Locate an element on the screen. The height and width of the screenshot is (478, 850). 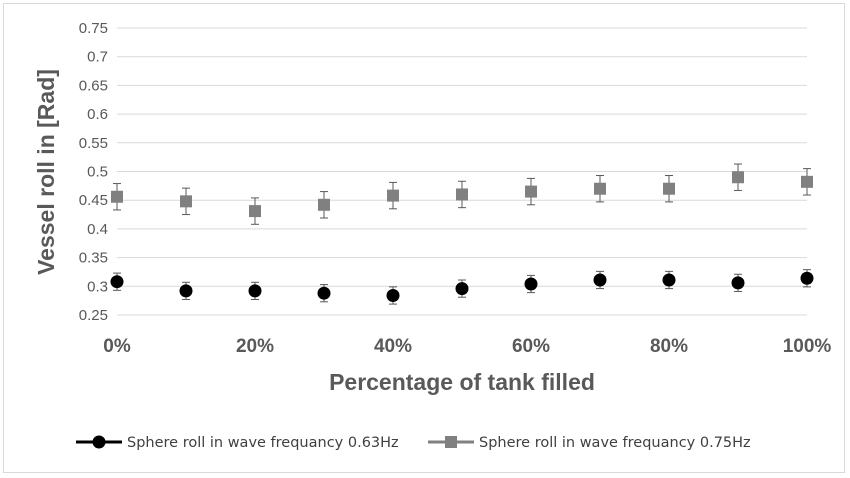
x-tick-label: 40% is located at coordinates (393, 346).